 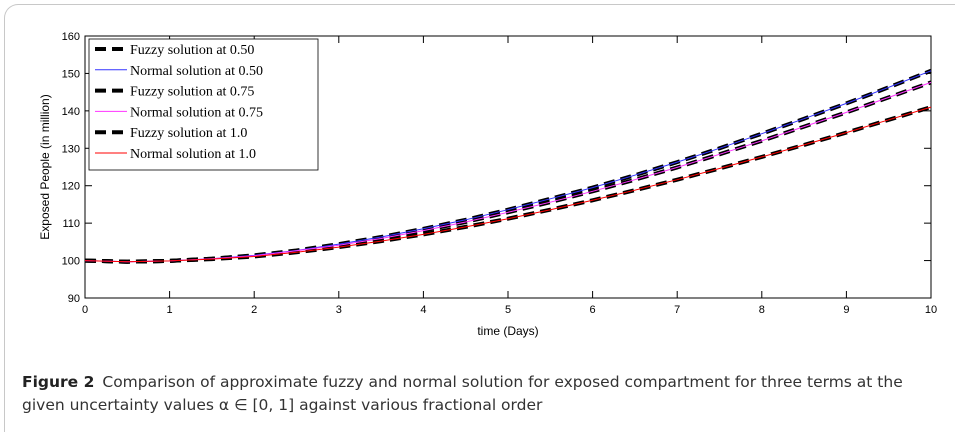 What do you see at coordinates (196, 71) in the screenshot?
I see `legend-label-2: Normal solution at 0.50` at bounding box center [196, 71].